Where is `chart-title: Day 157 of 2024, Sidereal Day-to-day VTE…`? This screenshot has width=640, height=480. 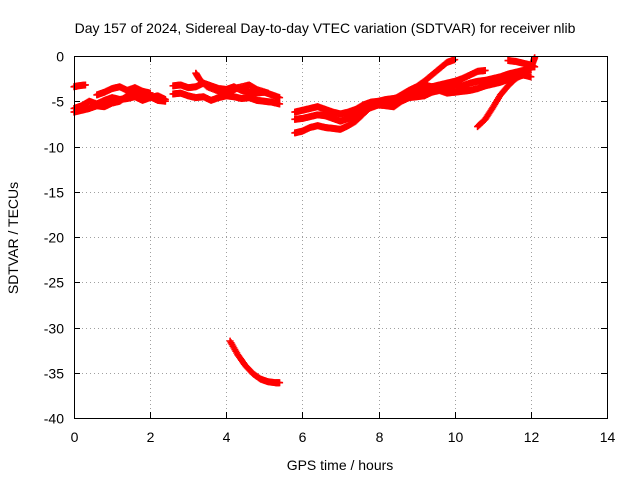
chart-title: Day 157 of 2024, Sidereal Day-to-day VTE… is located at coordinates (325, 28).